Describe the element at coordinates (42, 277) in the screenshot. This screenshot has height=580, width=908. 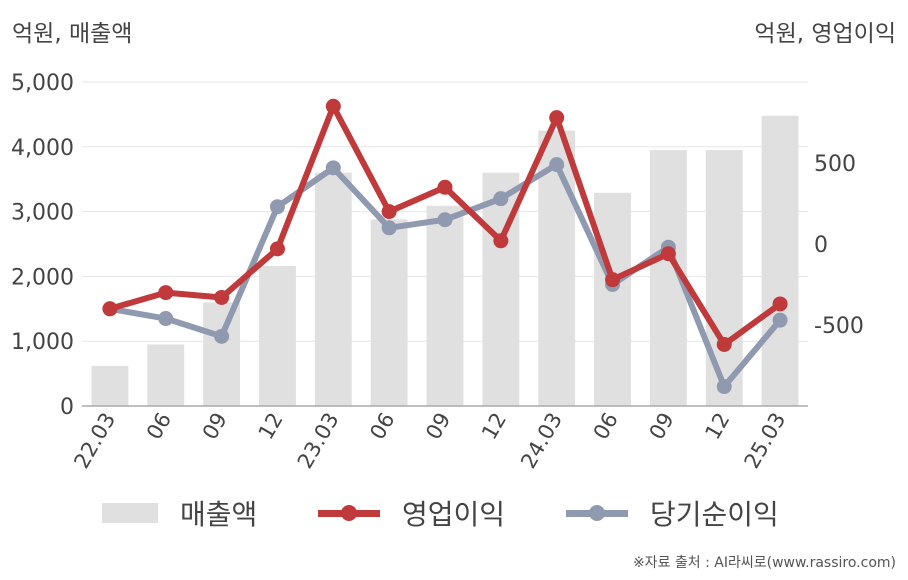
I see `left-tick-label: 2,000` at that location.